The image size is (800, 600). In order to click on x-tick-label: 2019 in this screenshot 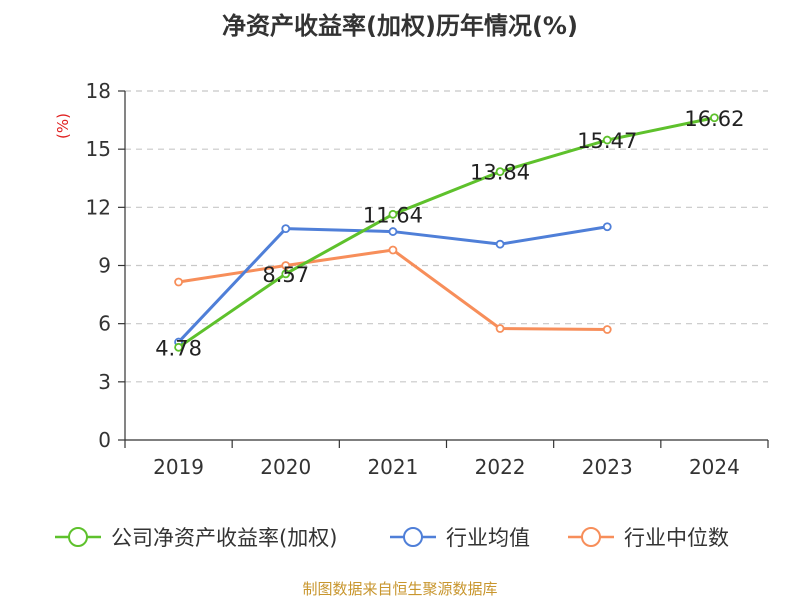, I will do `click(178, 467)`.